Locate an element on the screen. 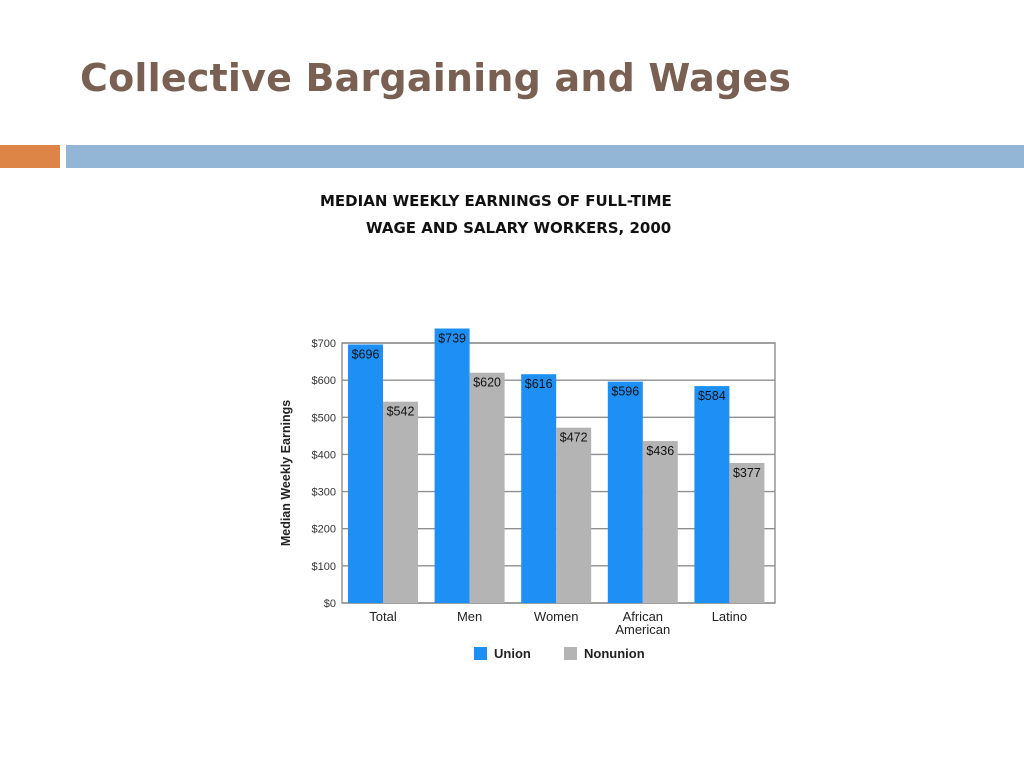 This screenshot has width=1024, height=768. x-tick-label: Women is located at coordinates (556, 616).